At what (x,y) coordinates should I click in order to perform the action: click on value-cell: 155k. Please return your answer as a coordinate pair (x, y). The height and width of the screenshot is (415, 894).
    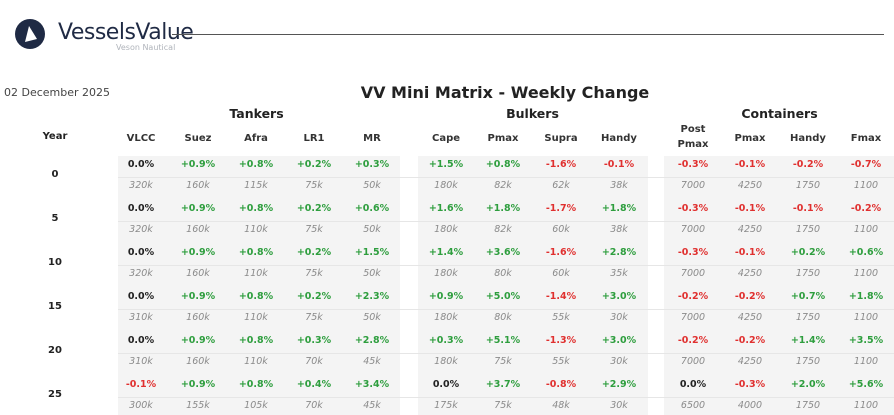
    Looking at the image, I should click on (198, 405).